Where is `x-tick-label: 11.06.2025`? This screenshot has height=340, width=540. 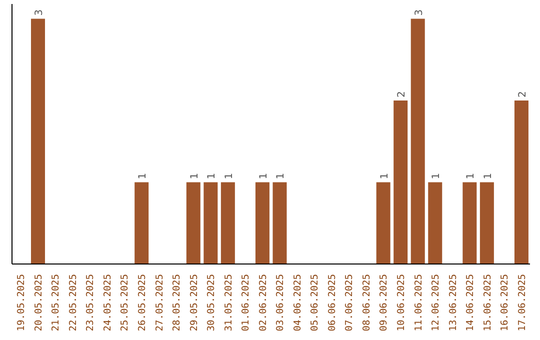
x-tick-label: 11.06.2025 is located at coordinates (418, 303).